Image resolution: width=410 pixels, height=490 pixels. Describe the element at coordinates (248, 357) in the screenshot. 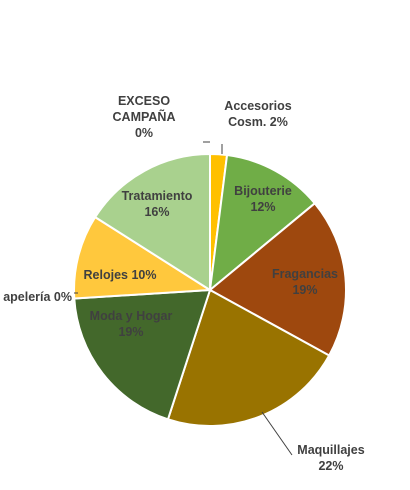

I see `pie-slice-maquillajes` at that location.